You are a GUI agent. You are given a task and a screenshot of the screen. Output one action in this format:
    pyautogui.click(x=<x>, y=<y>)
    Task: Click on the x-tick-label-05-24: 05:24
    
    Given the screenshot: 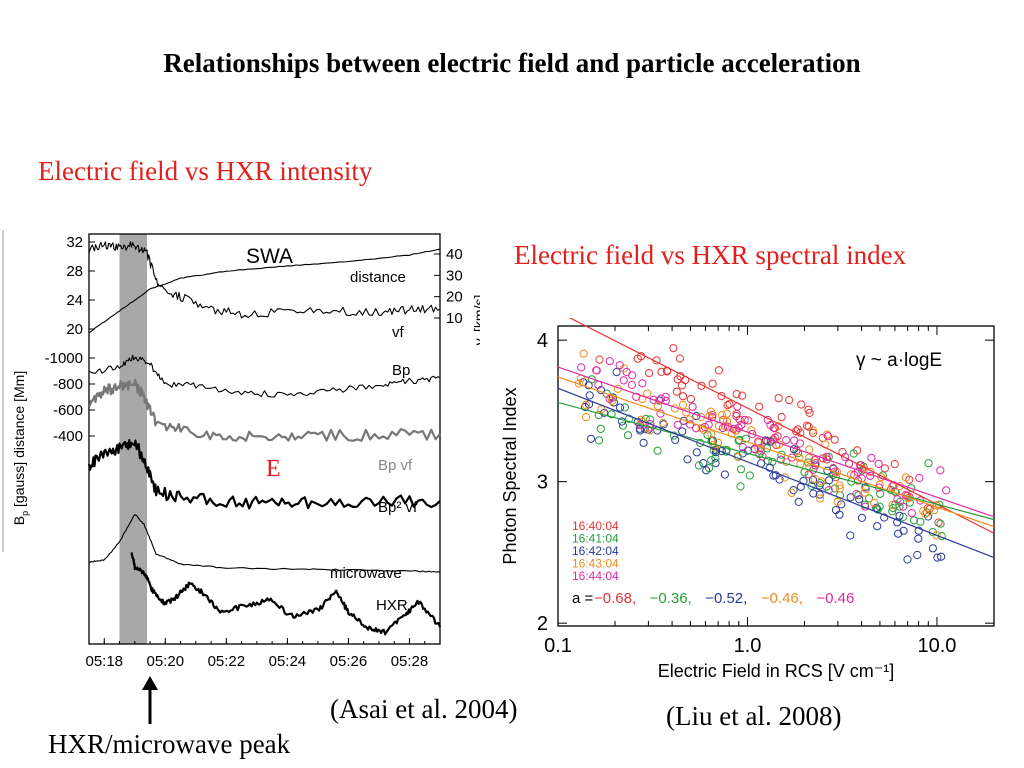 What is the action you would take?
    pyautogui.click(x=288, y=661)
    